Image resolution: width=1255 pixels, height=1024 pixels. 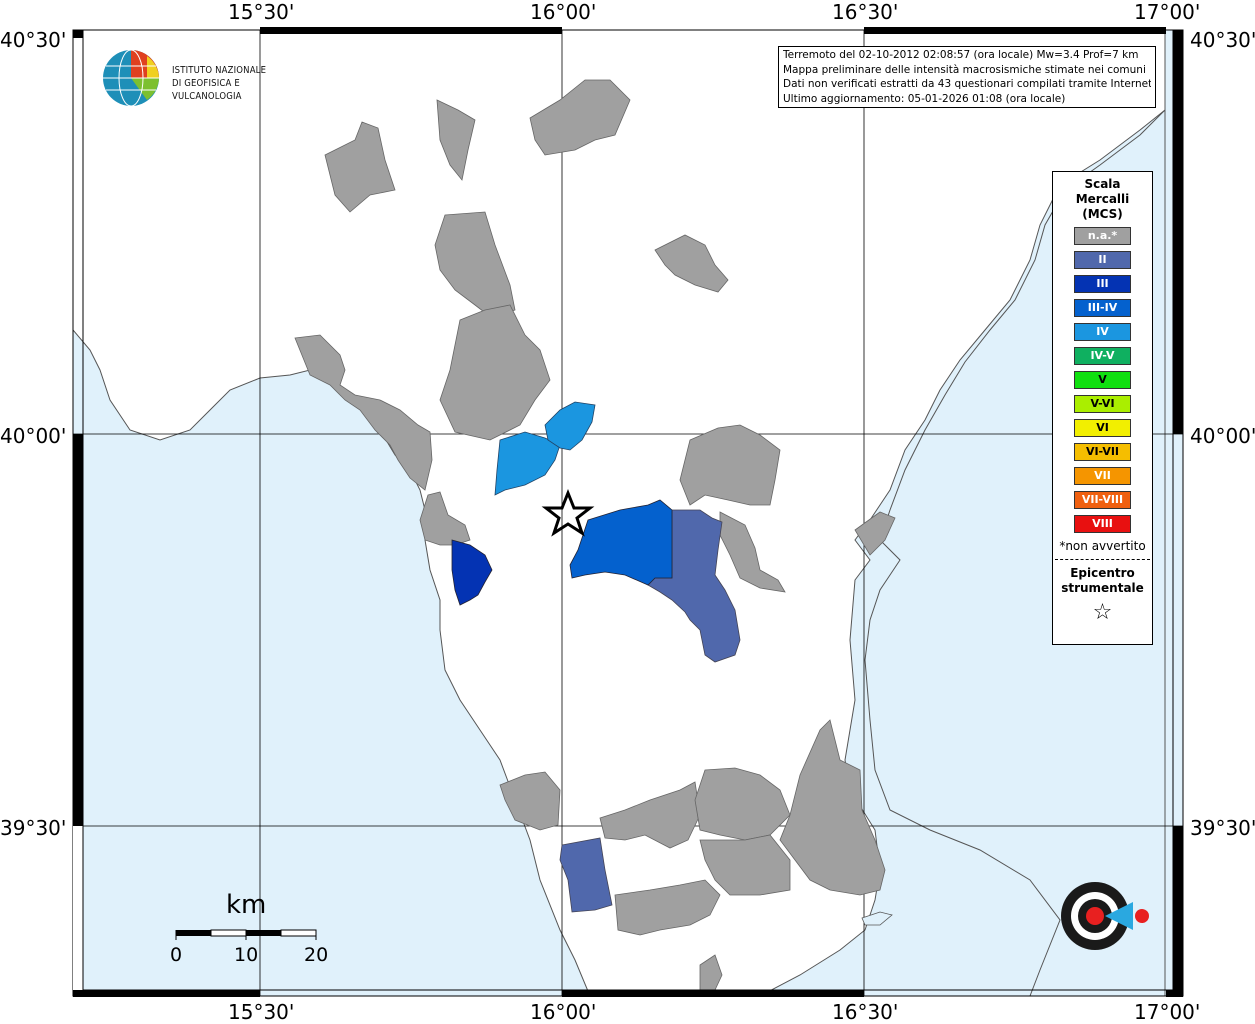 I want to click on legend-item: VII, so click(x=1102, y=476).